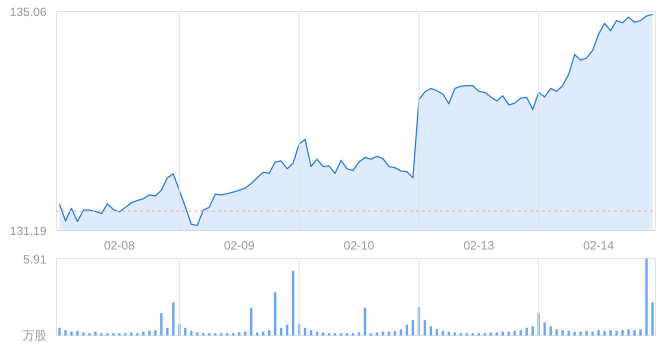 The width and height of the screenshot is (667, 345). I want to click on text: 万股, so click(34, 335).